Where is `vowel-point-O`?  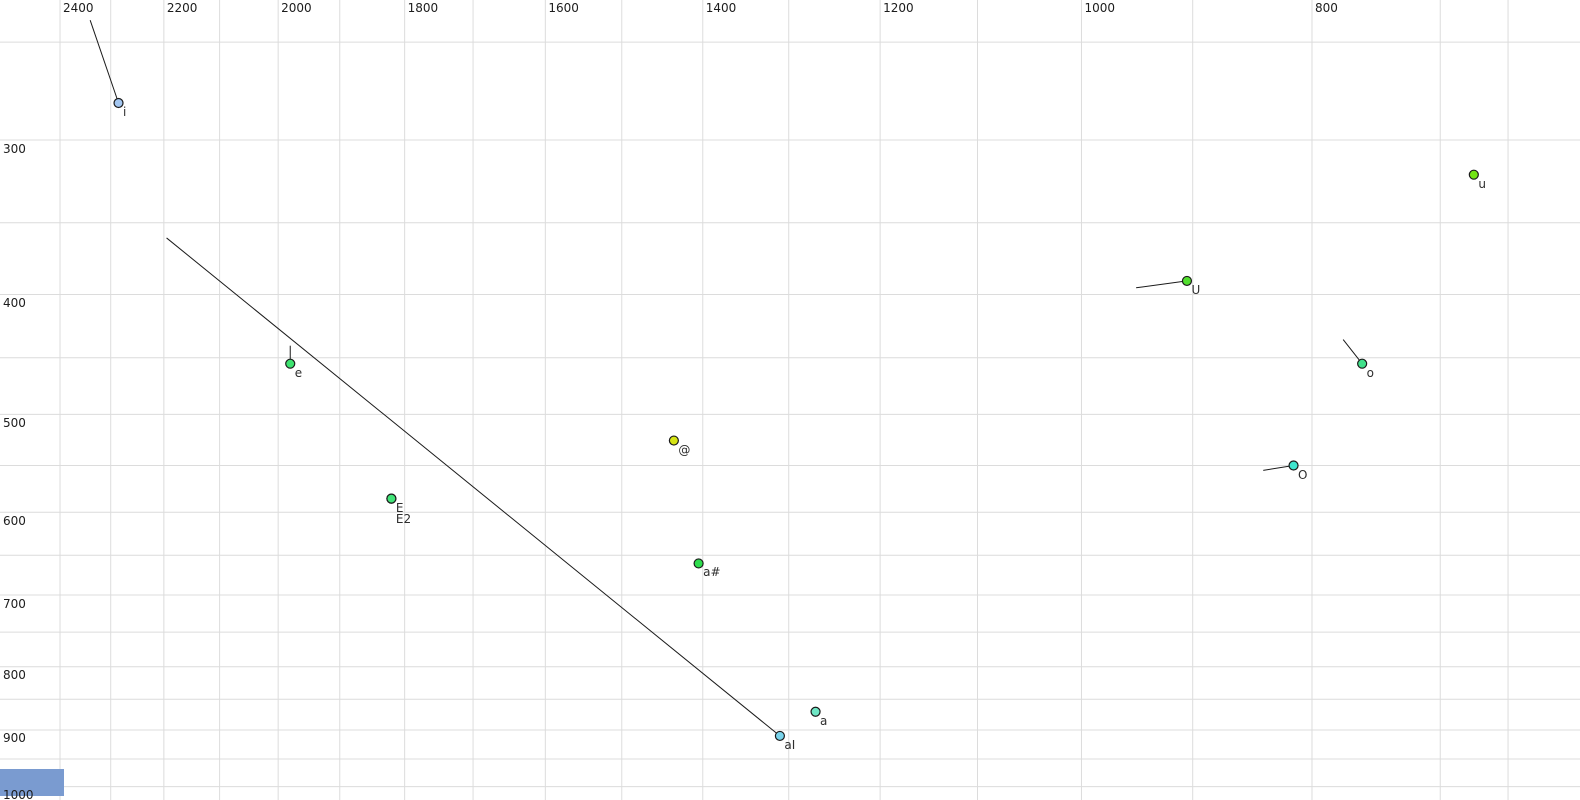 vowel-point-O is located at coordinates (1293, 465).